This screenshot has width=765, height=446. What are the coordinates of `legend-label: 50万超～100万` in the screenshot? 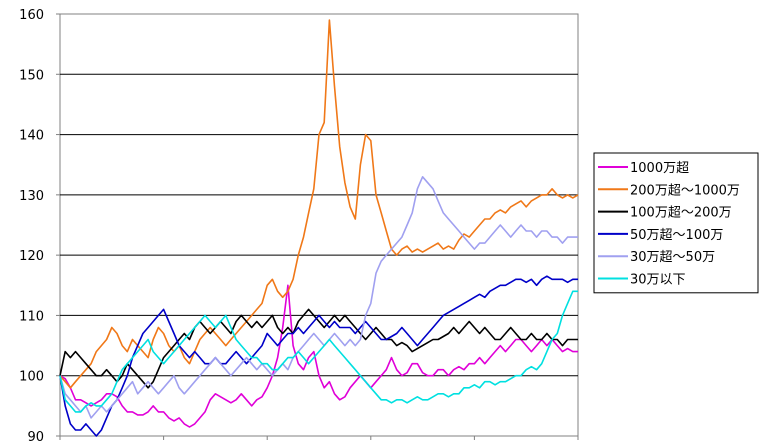 It's located at (676, 235).